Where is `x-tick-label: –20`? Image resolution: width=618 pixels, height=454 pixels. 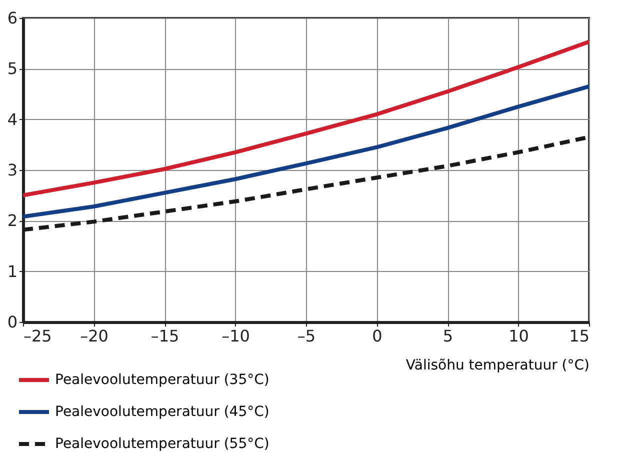
x-tick-label: –20 is located at coordinates (94, 336).